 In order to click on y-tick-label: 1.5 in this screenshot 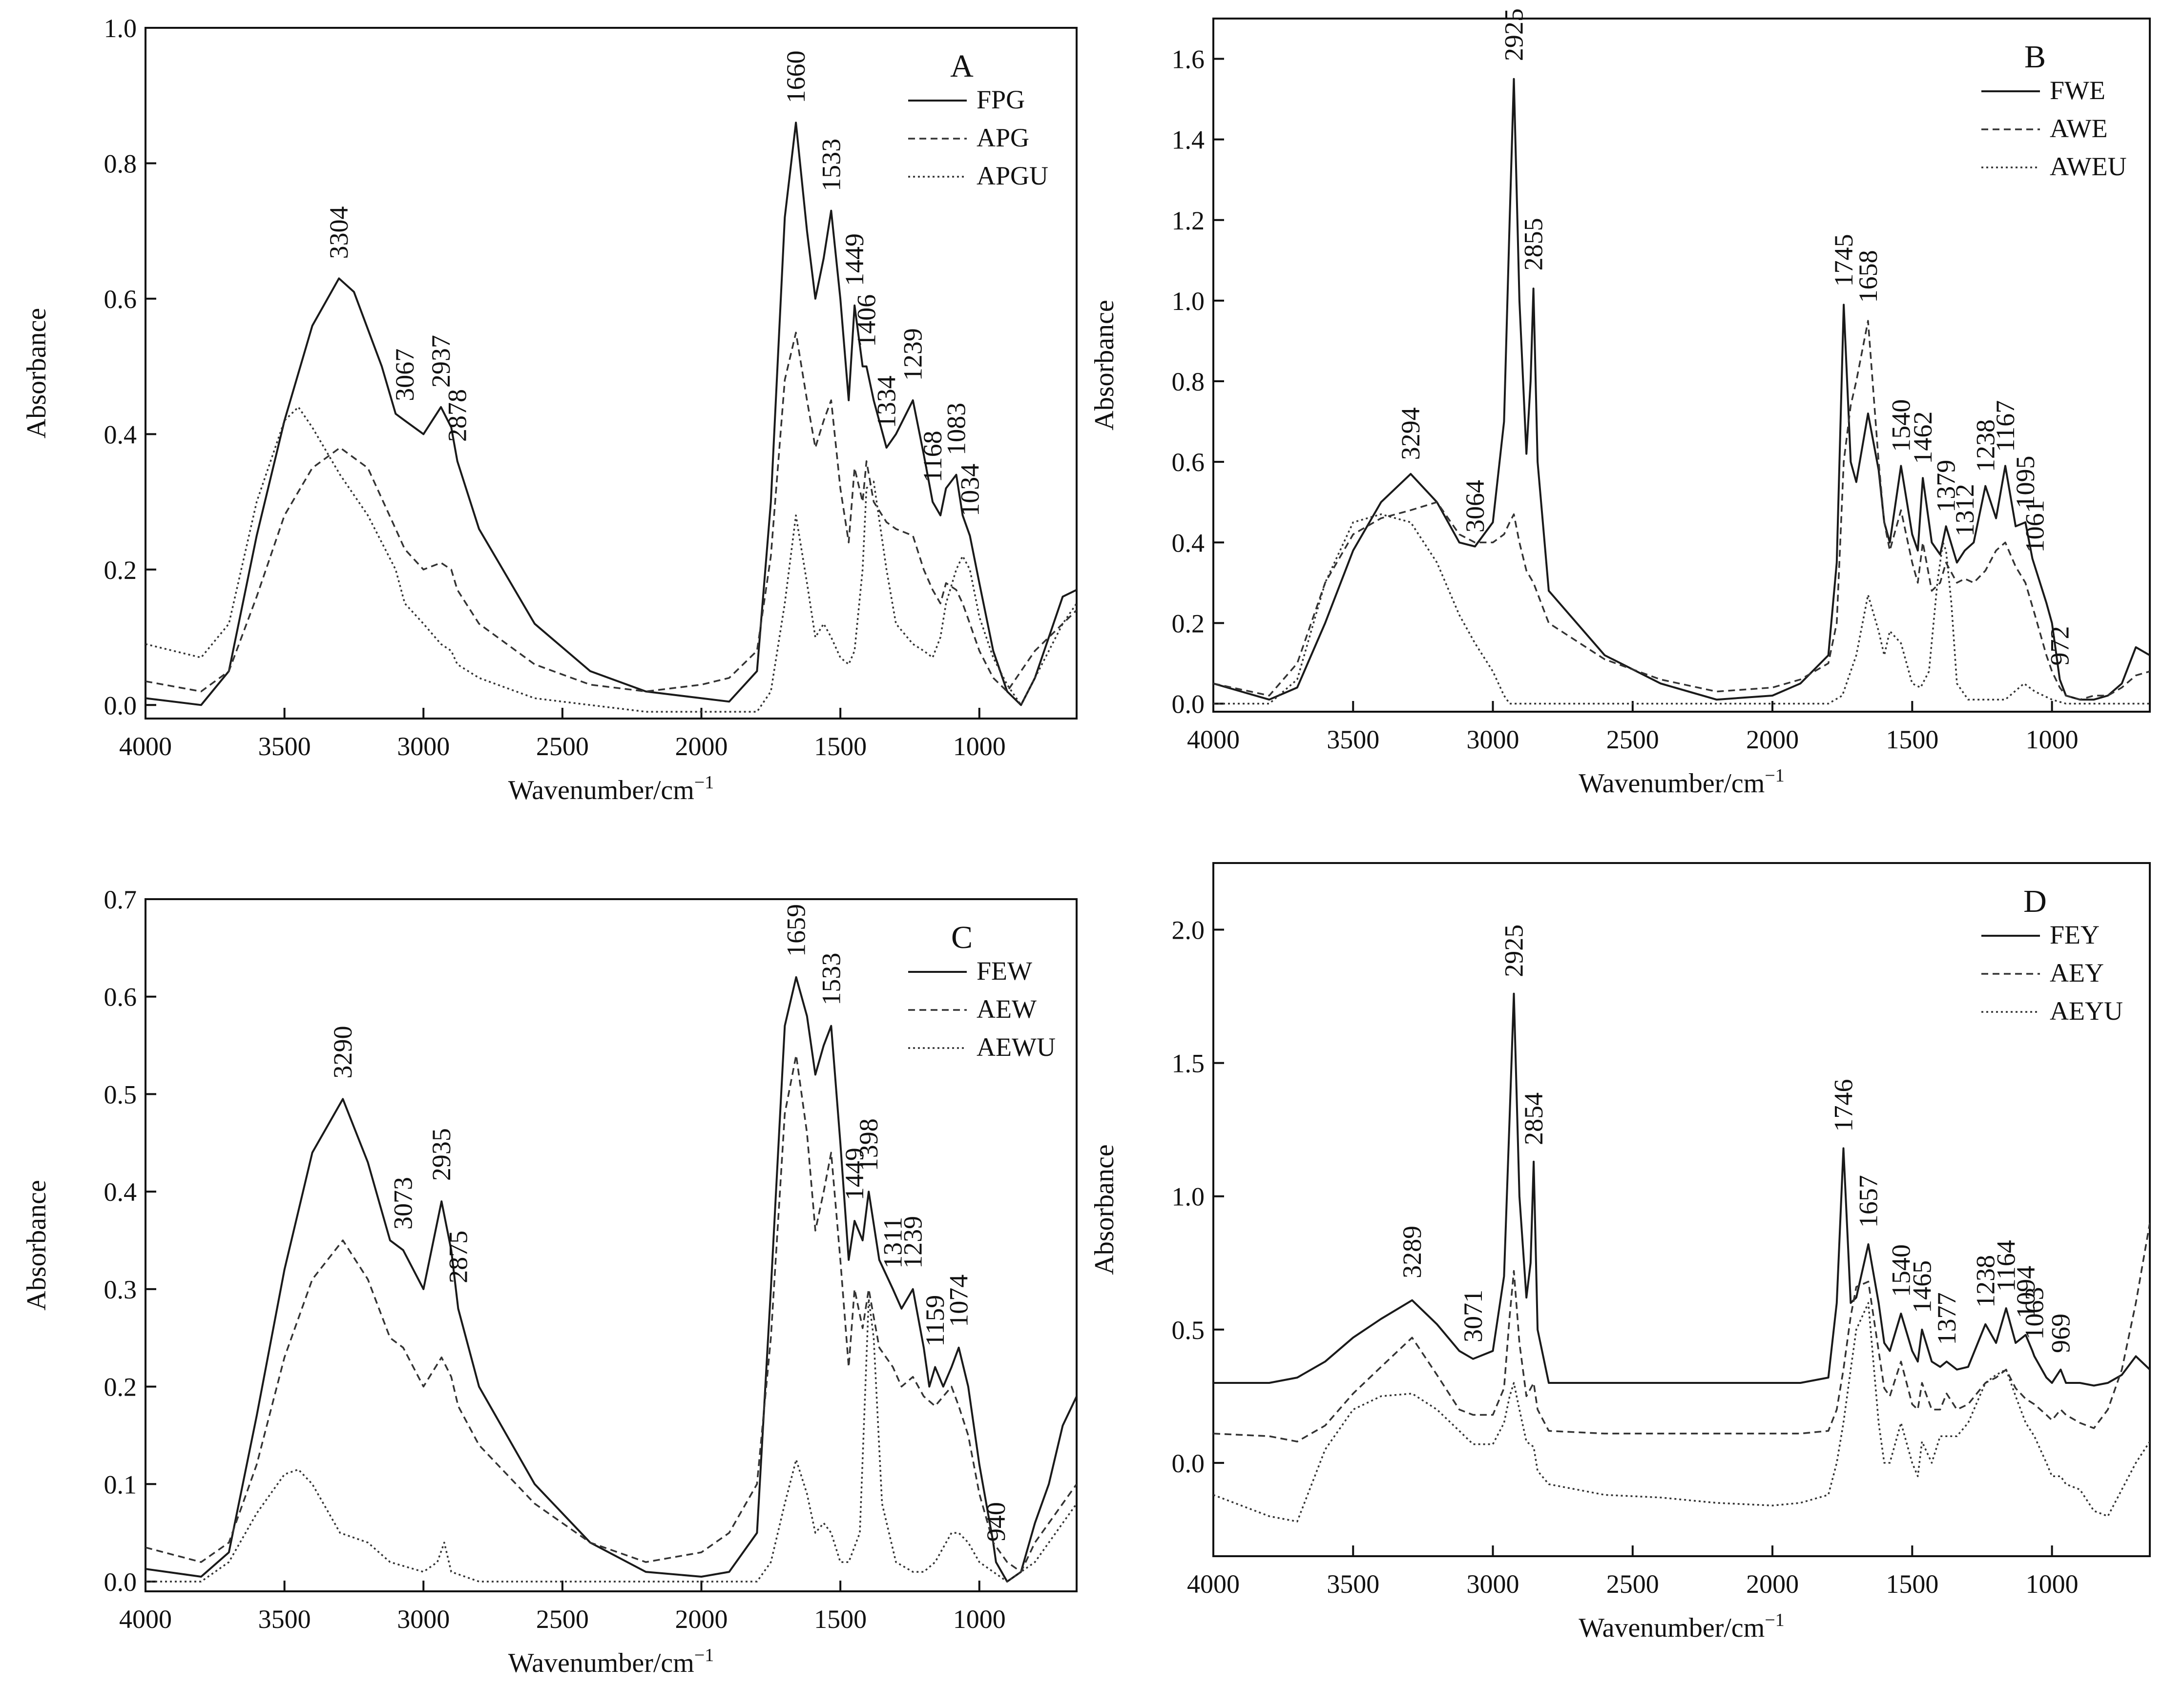, I will do `click(1189, 1063)`.